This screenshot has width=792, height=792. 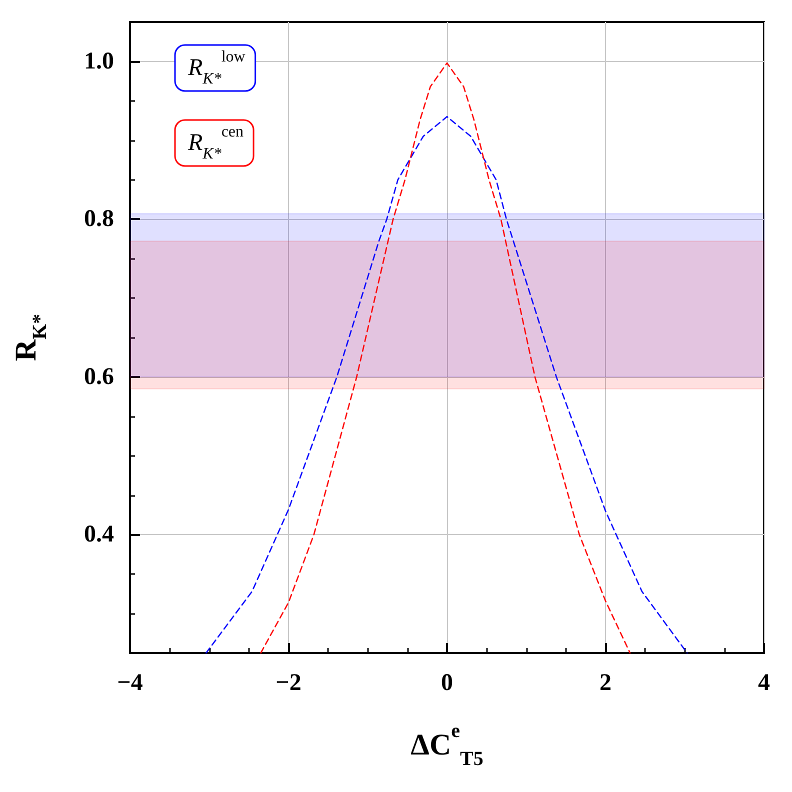 What do you see at coordinates (99, 61) in the screenshot?
I see `y-tick-label: 1.0` at bounding box center [99, 61].